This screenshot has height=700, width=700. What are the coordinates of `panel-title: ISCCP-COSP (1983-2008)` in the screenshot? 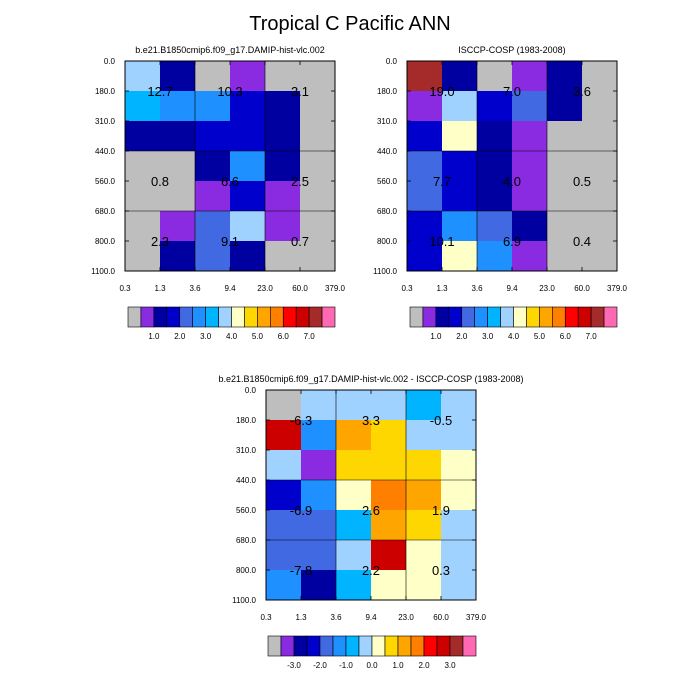 It's located at (511, 50).